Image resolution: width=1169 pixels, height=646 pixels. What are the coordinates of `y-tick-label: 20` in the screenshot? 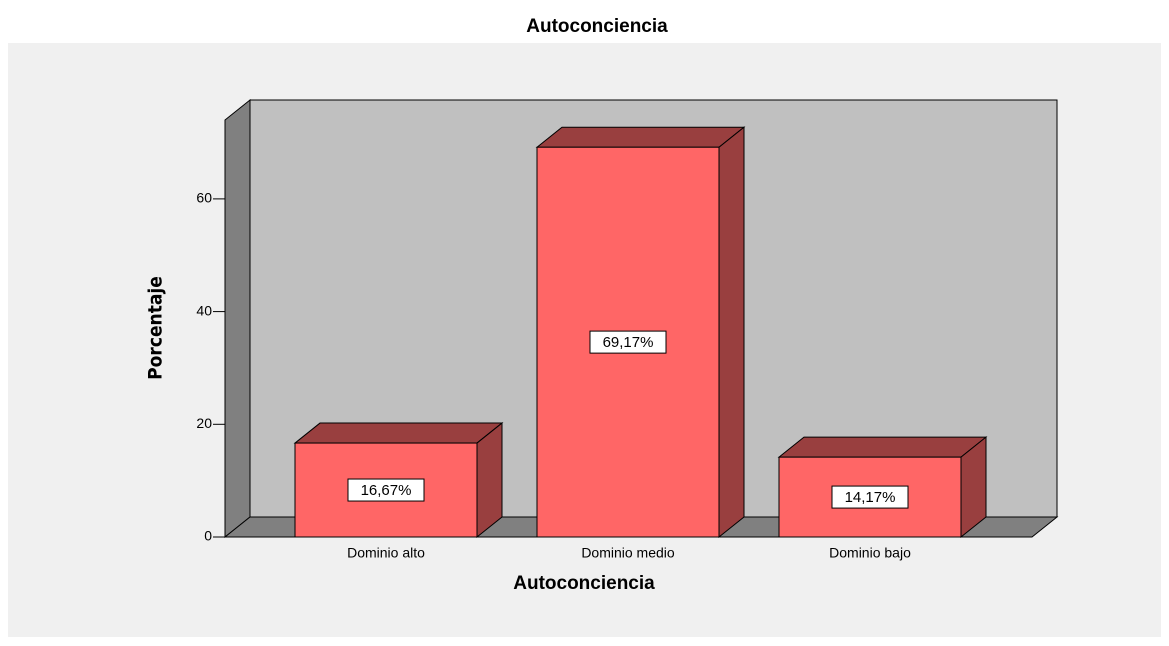 It's located at (204, 423).